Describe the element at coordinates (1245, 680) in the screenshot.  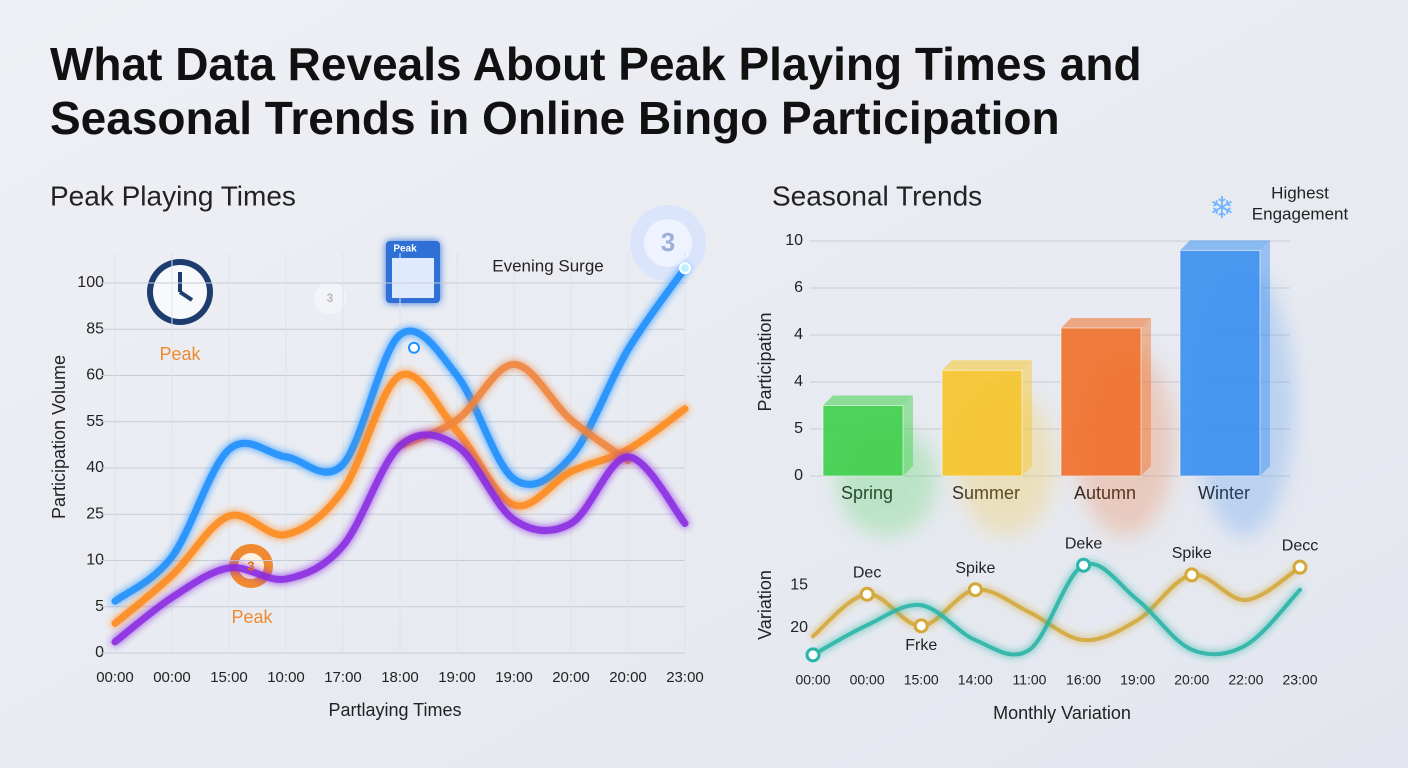
I see `x-tick-label: 22:00` at that location.